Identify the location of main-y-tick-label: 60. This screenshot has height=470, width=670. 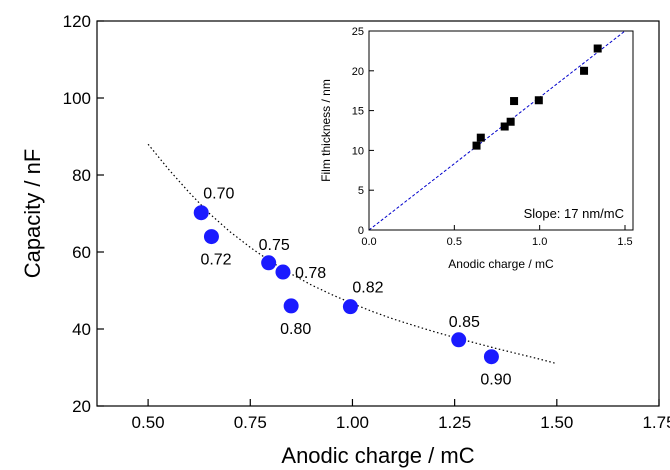
(81, 252).